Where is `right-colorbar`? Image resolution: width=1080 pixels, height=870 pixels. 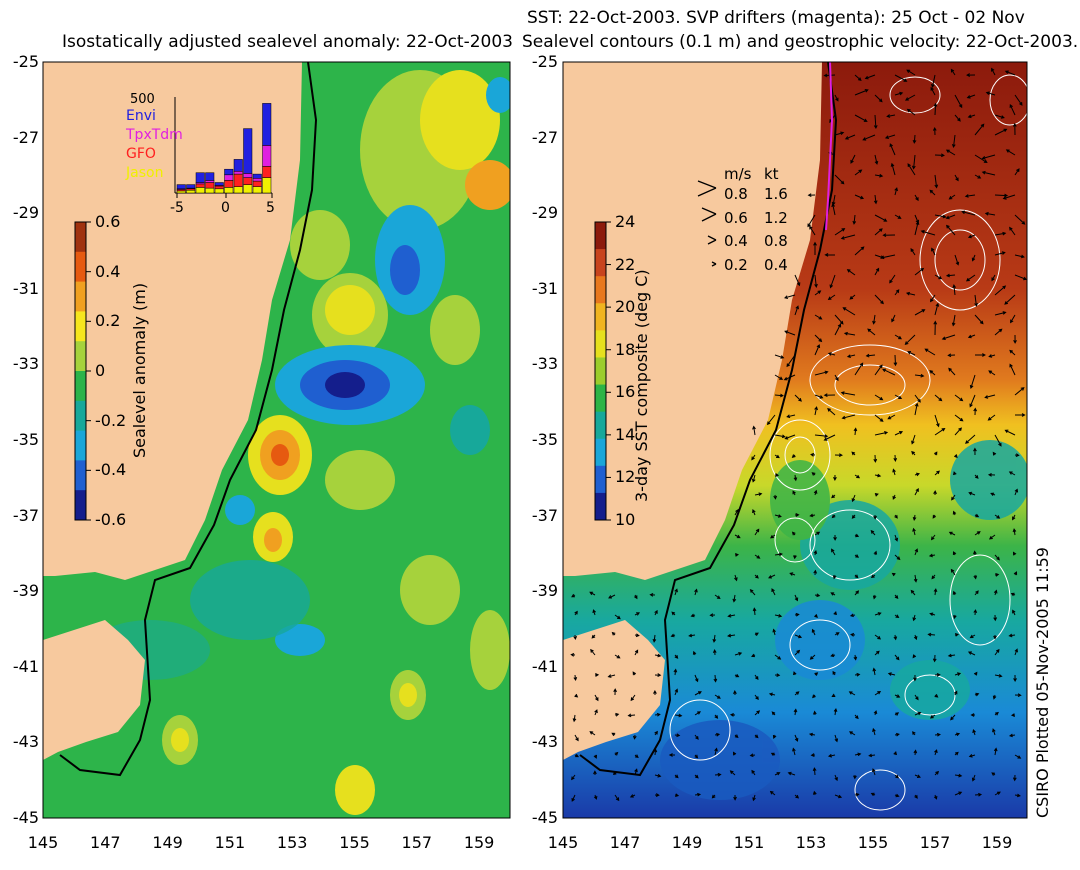 right-colorbar is located at coordinates (602, 371).